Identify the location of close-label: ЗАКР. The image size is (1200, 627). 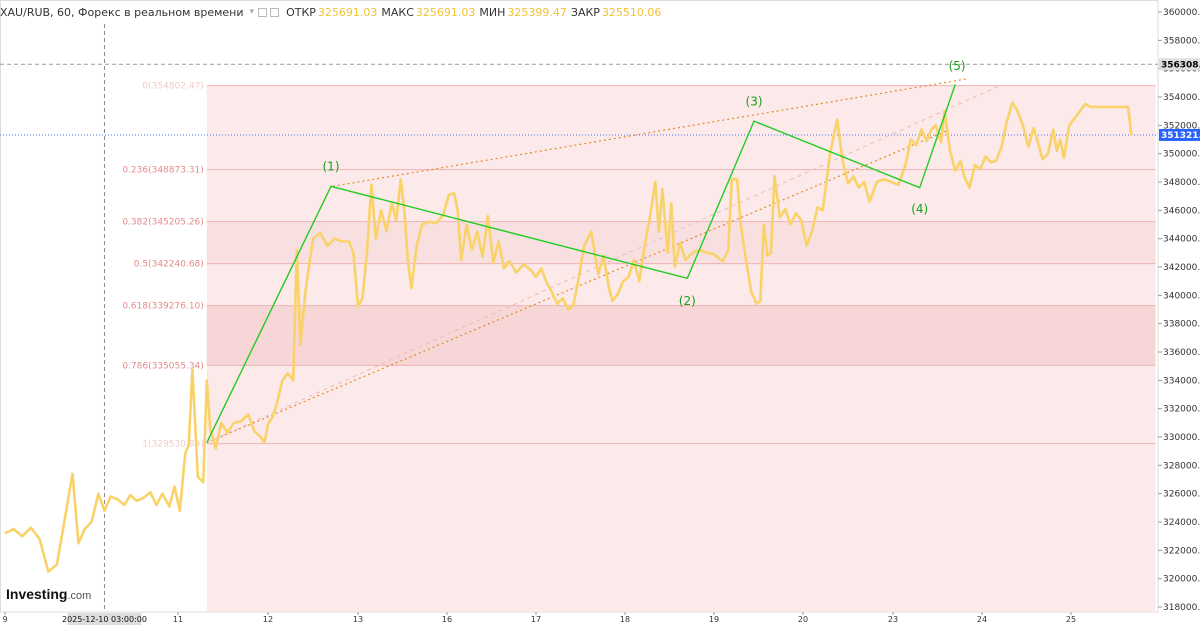
(585, 12).